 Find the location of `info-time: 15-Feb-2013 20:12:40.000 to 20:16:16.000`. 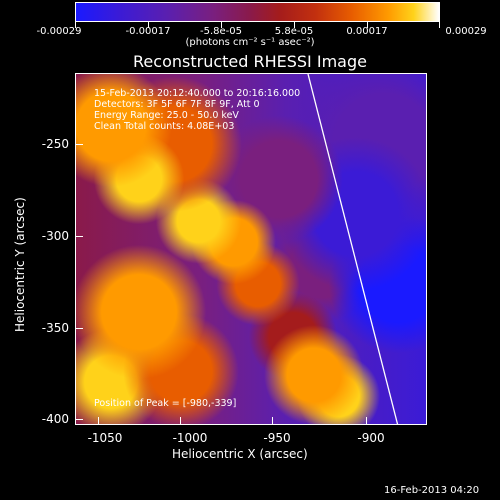

info-time: 15-Feb-2013 20:12:40.000 to 20:16:16.000 is located at coordinates (197, 93).